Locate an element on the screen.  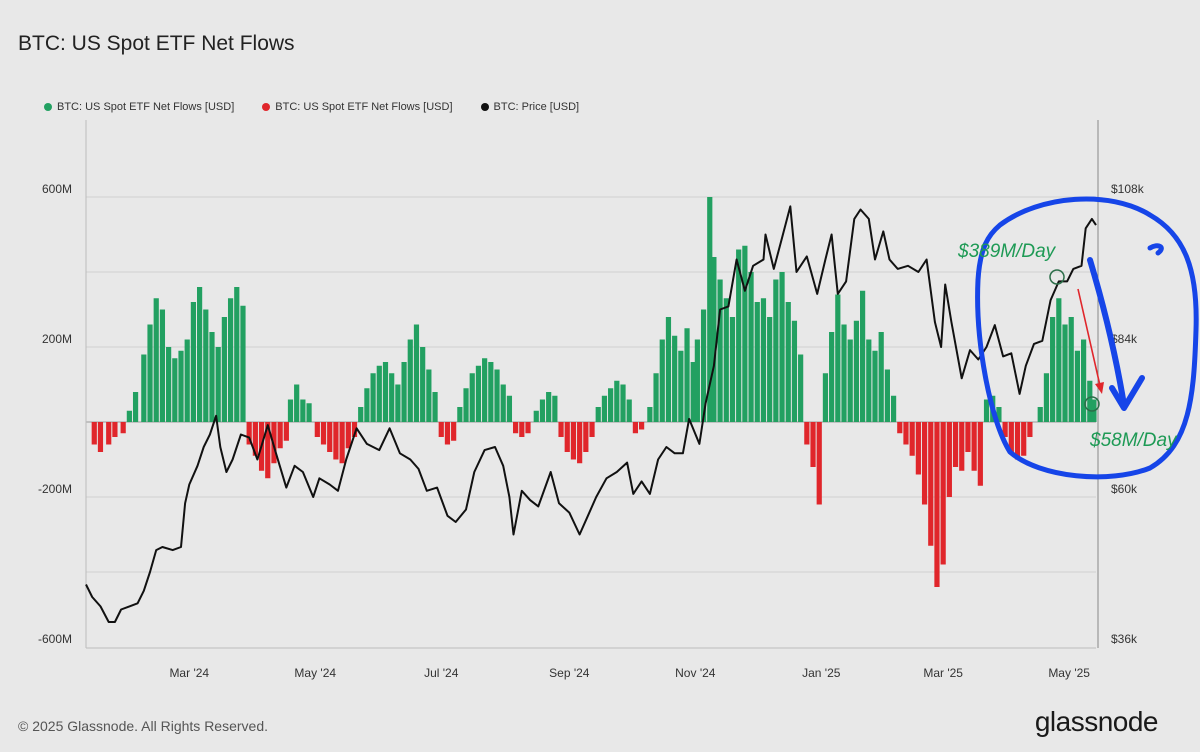
copyright-footer: © 2025 Glassnode. All Rights Reserved. is located at coordinates (143, 726).